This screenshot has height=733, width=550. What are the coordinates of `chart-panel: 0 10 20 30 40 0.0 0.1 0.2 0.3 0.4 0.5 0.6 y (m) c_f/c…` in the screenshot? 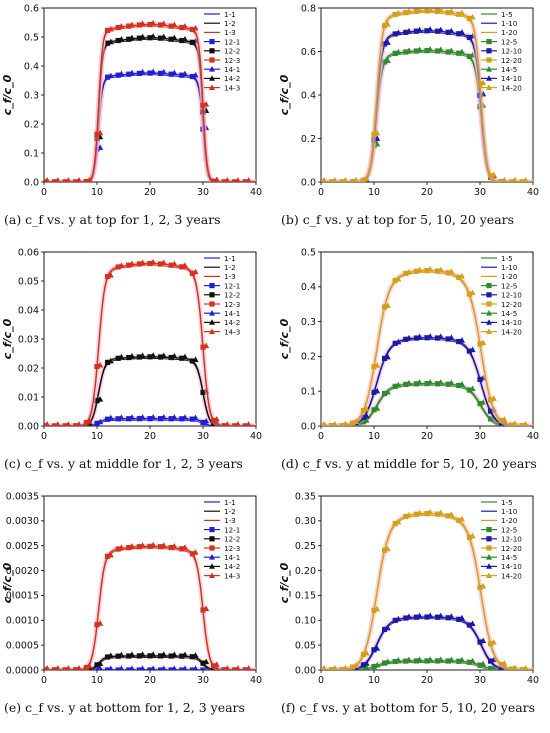 It's located at (131, 101).